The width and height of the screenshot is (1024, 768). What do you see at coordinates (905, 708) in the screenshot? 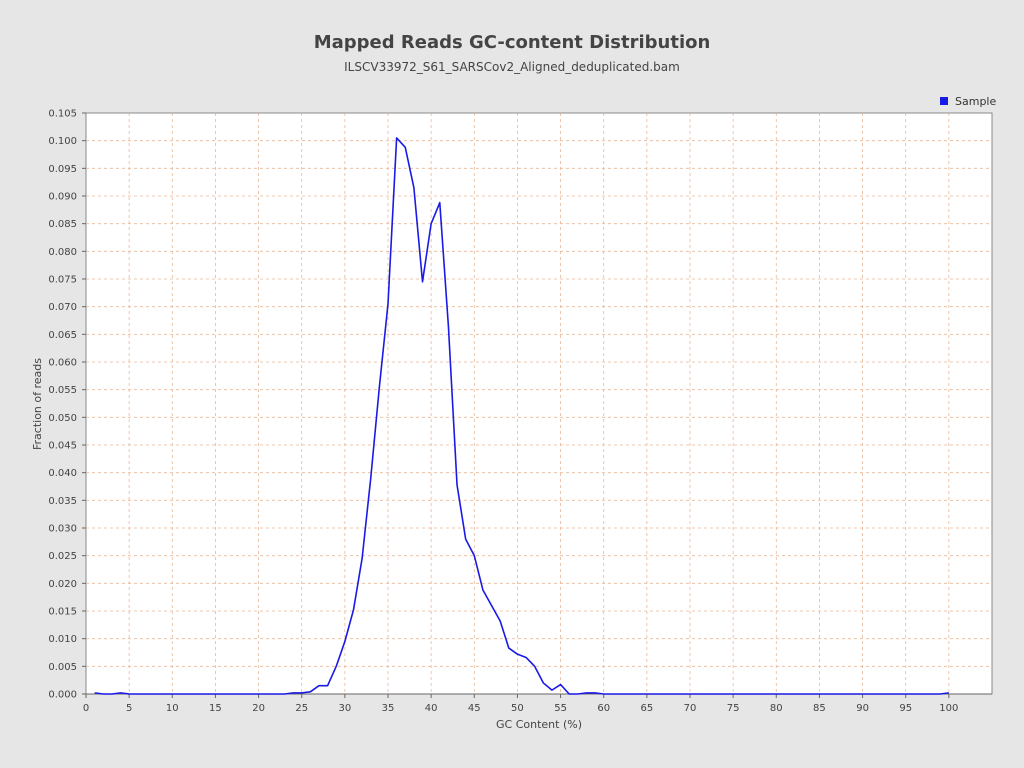
I see `x-tick-label: 95` at bounding box center [905, 708].